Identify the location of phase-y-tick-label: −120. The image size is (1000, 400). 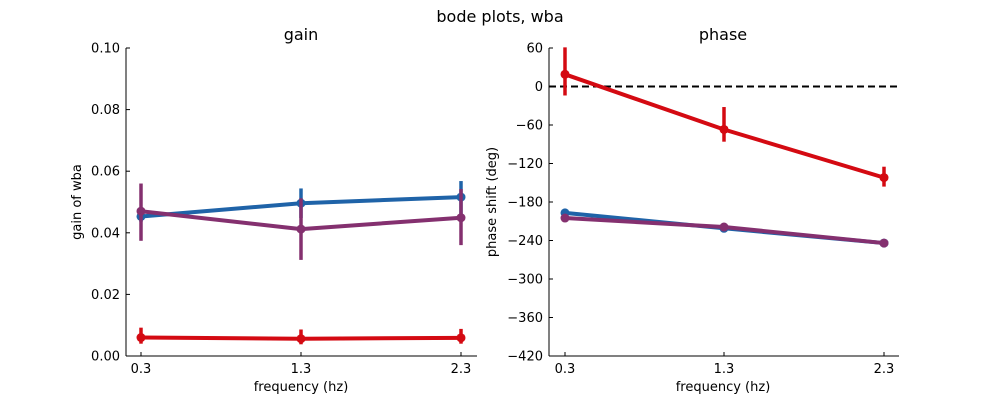
(525, 164).